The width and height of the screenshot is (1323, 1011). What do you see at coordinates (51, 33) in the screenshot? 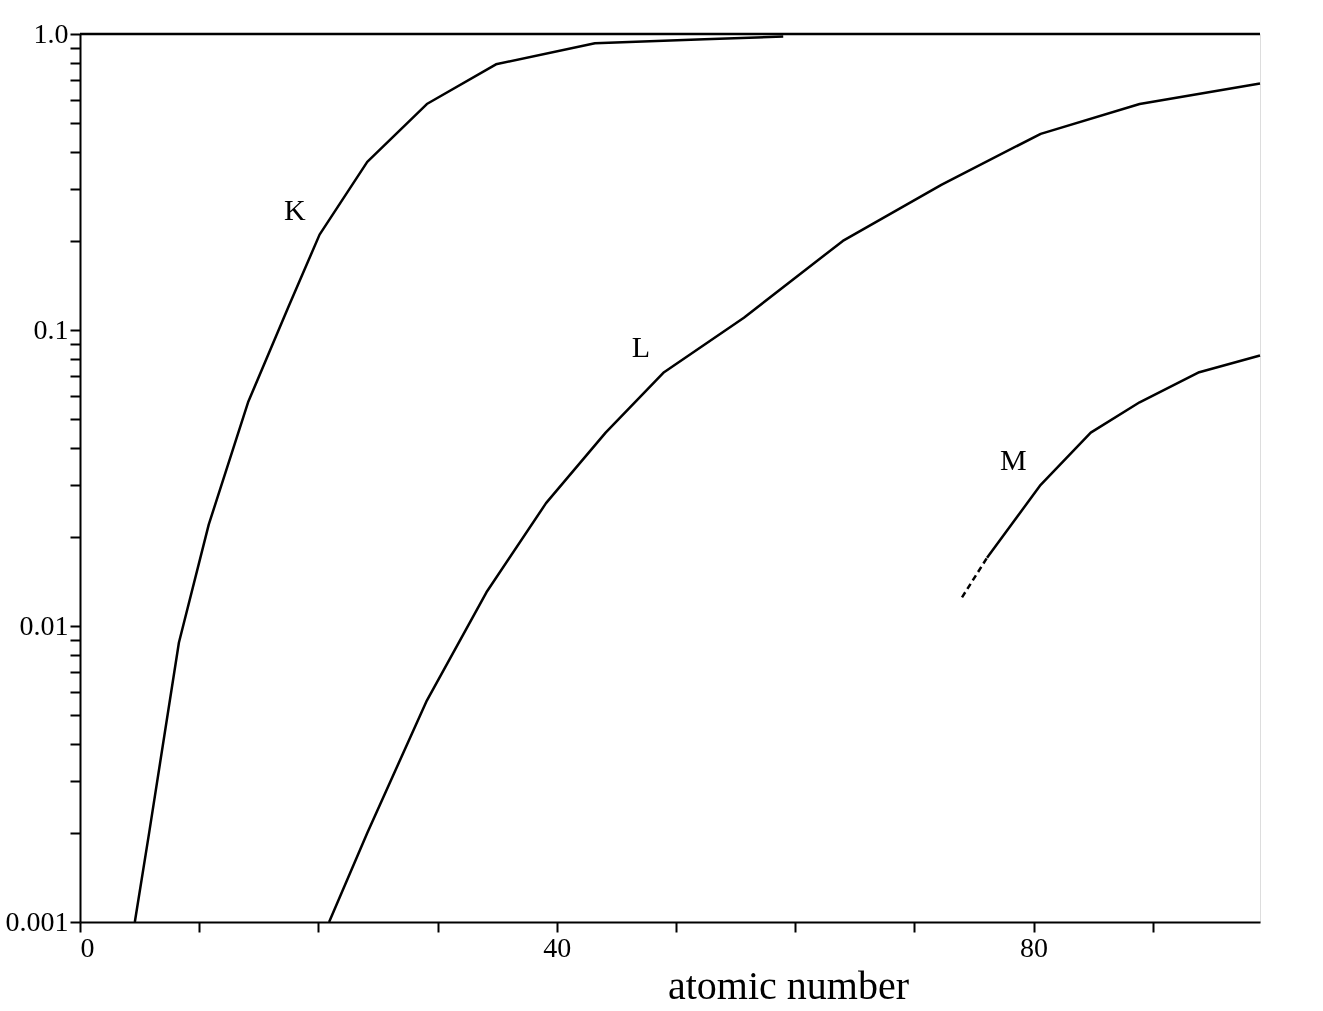
I see `y-tick-label: 1.0` at bounding box center [51, 33].